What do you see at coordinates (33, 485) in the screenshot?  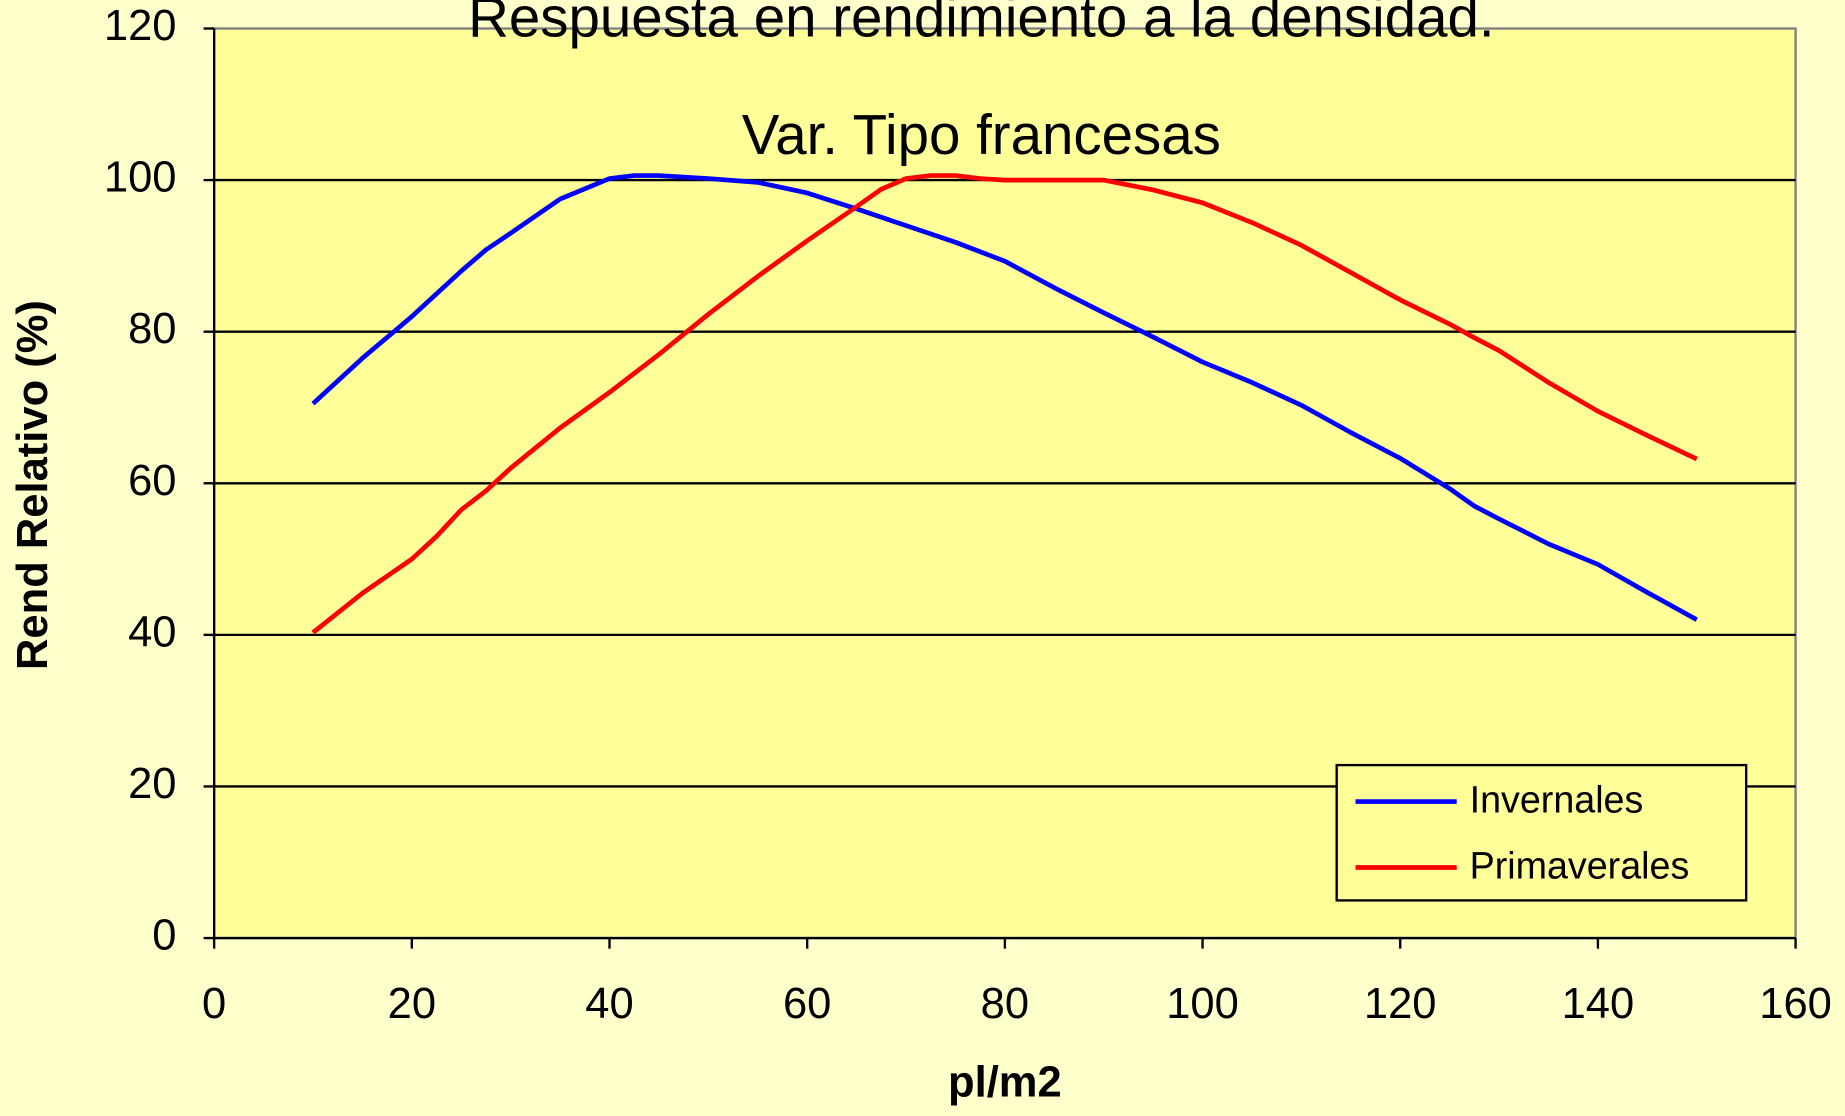 I see `y-axis-label: Rend Relativo (%)` at bounding box center [33, 485].